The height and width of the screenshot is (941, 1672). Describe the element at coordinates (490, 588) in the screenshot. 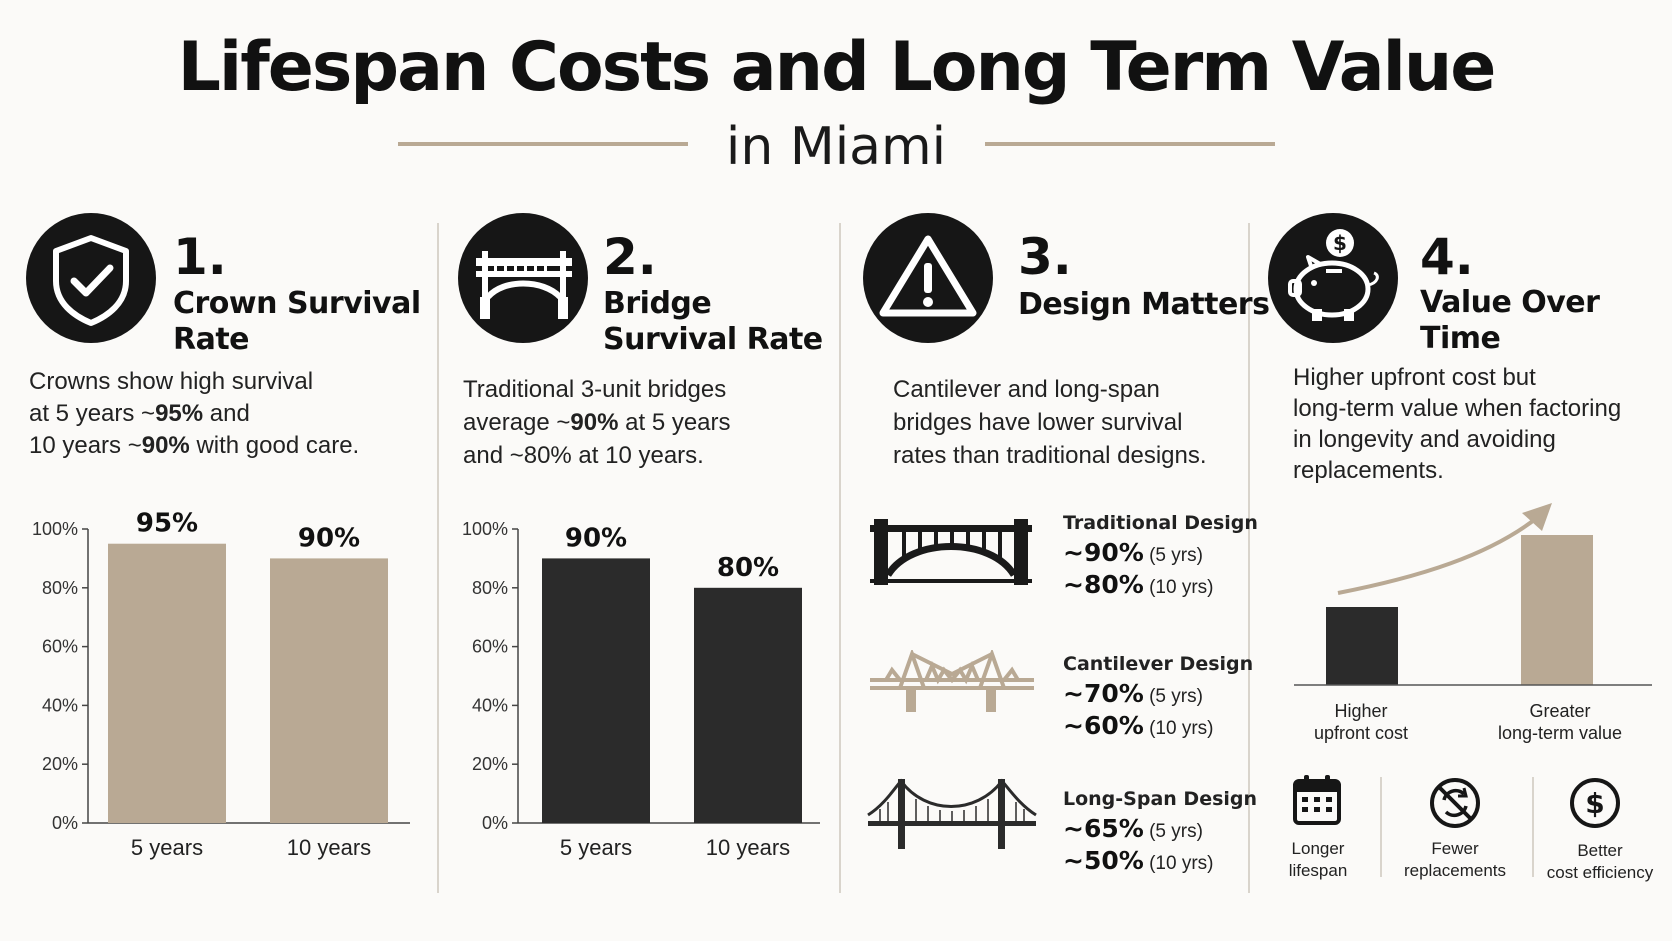

I see `y-tick-label: 80%` at that location.